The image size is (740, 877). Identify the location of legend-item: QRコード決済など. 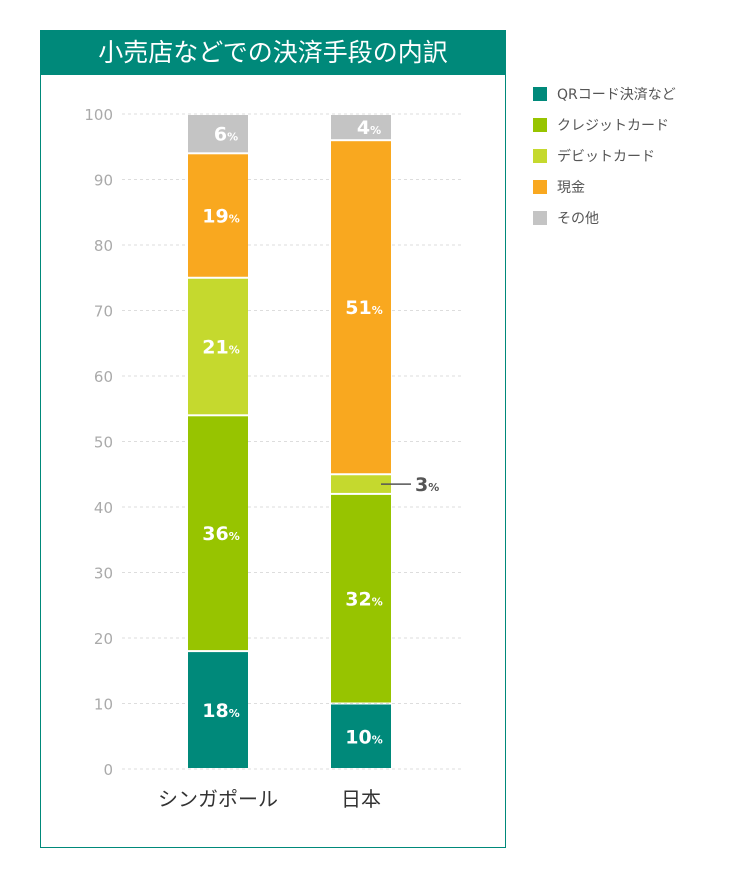
(604, 93).